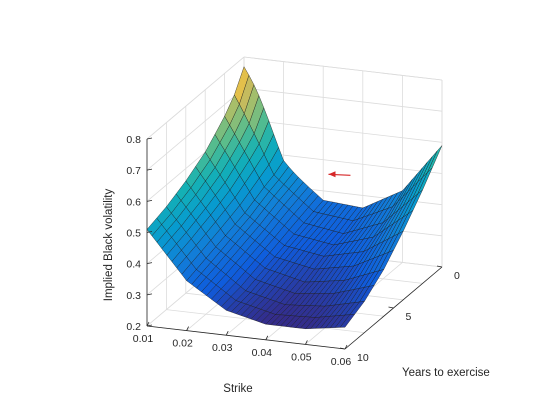 This screenshot has width=560, height=420. What do you see at coordinates (457, 276) in the screenshot?
I see `y-tick-label: 0` at bounding box center [457, 276].